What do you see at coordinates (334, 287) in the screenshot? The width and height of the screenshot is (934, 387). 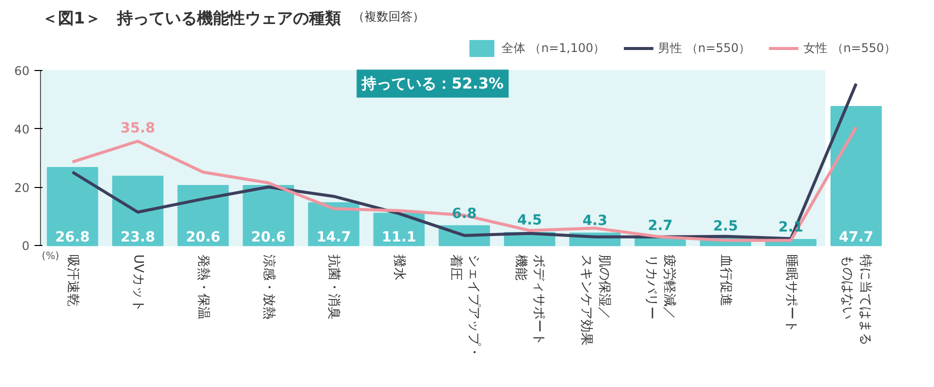 I see `x-tick-label: 抗菌・消臭` at bounding box center [334, 287].